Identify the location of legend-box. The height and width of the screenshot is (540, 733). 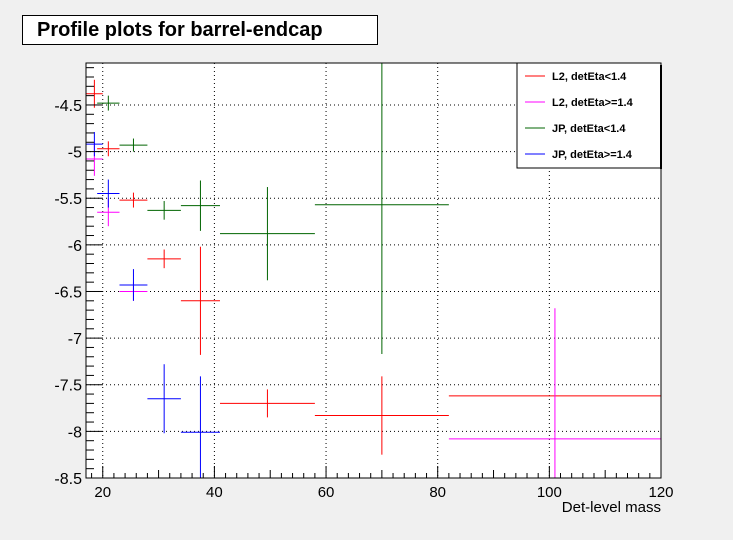
(589, 115).